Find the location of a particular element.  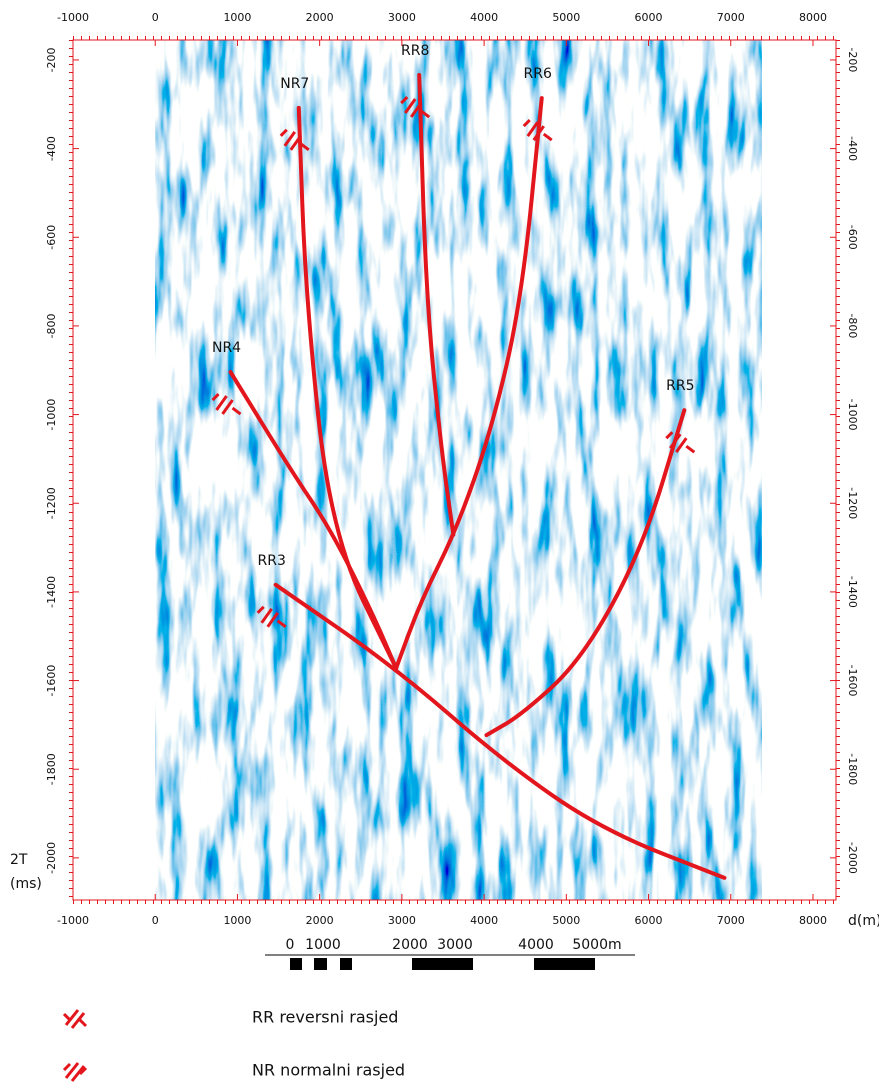

fault-label: NR4 is located at coordinates (226, 348).